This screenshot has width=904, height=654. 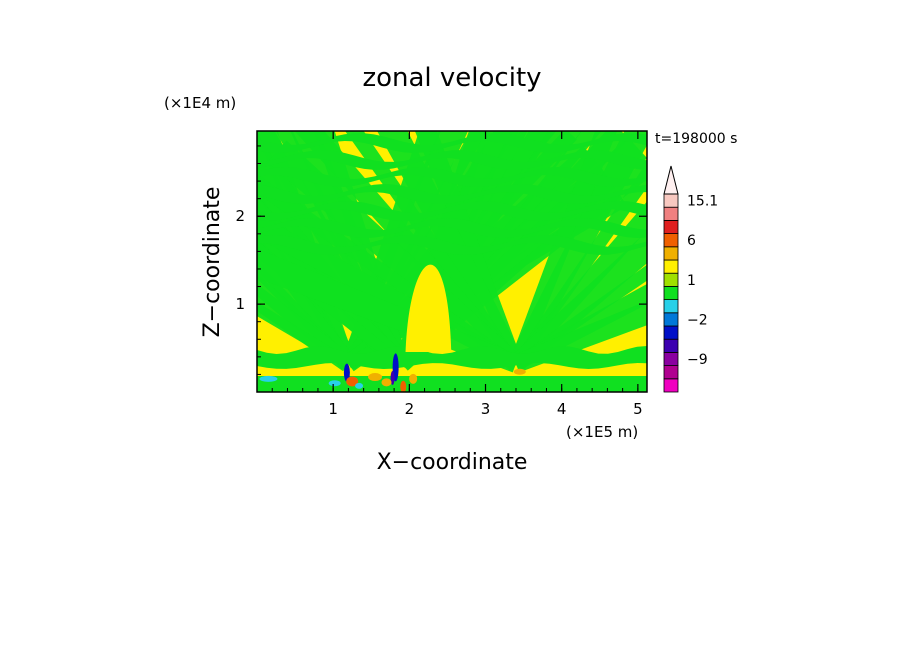 I want to click on colorbar-tick-label: 15.1, so click(x=702, y=202).